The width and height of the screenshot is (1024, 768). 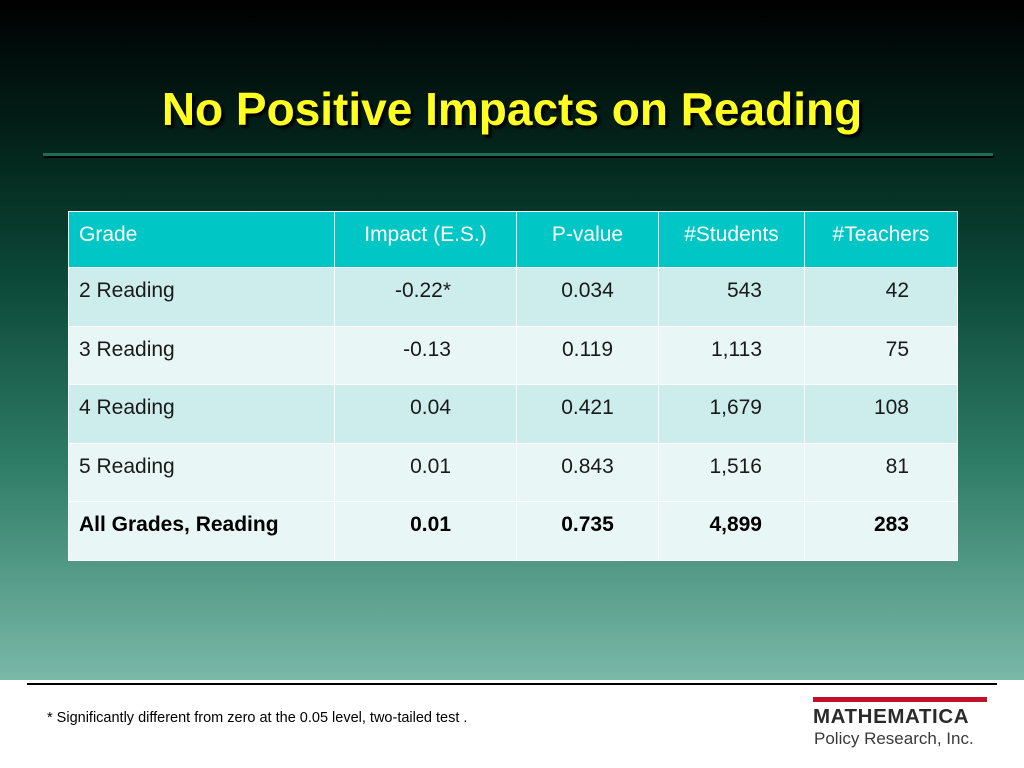 What do you see at coordinates (518, 154) in the screenshot?
I see `title-underline` at bounding box center [518, 154].